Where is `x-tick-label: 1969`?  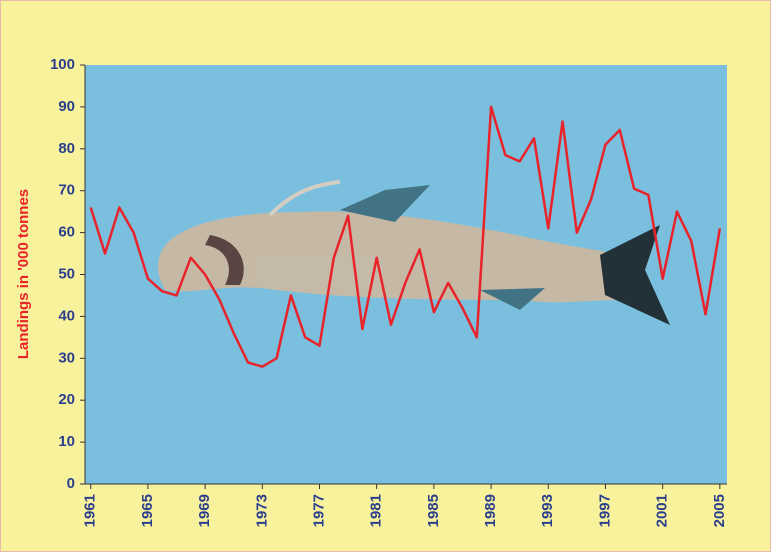
x-tick-label: 1969 is located at coordinates (204, 510).